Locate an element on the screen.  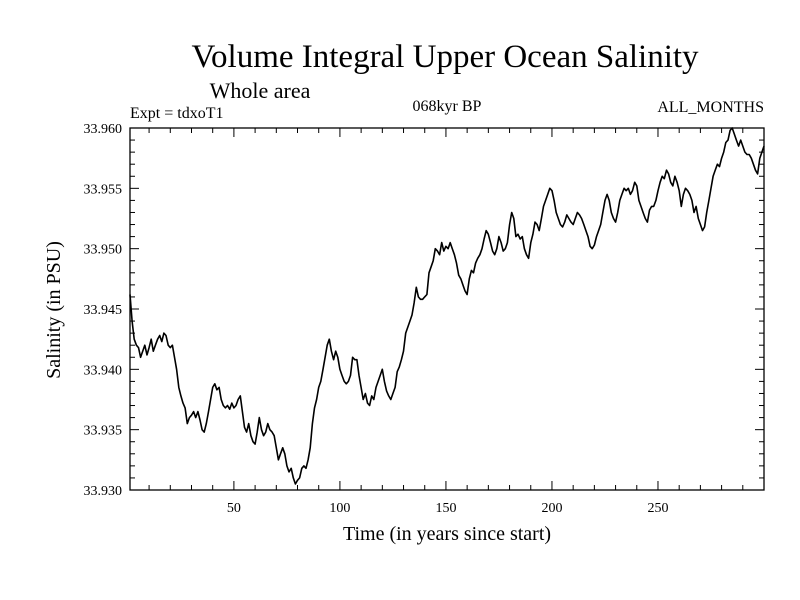
x-tick-label: 200 is located at coordinates (551, 508).